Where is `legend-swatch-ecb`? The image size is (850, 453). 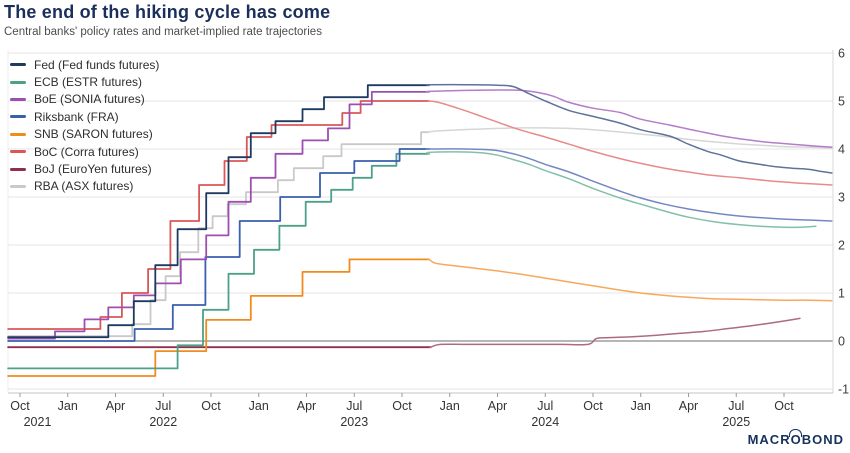
legend-swatch-ecb is located at coordinates (18, 82).